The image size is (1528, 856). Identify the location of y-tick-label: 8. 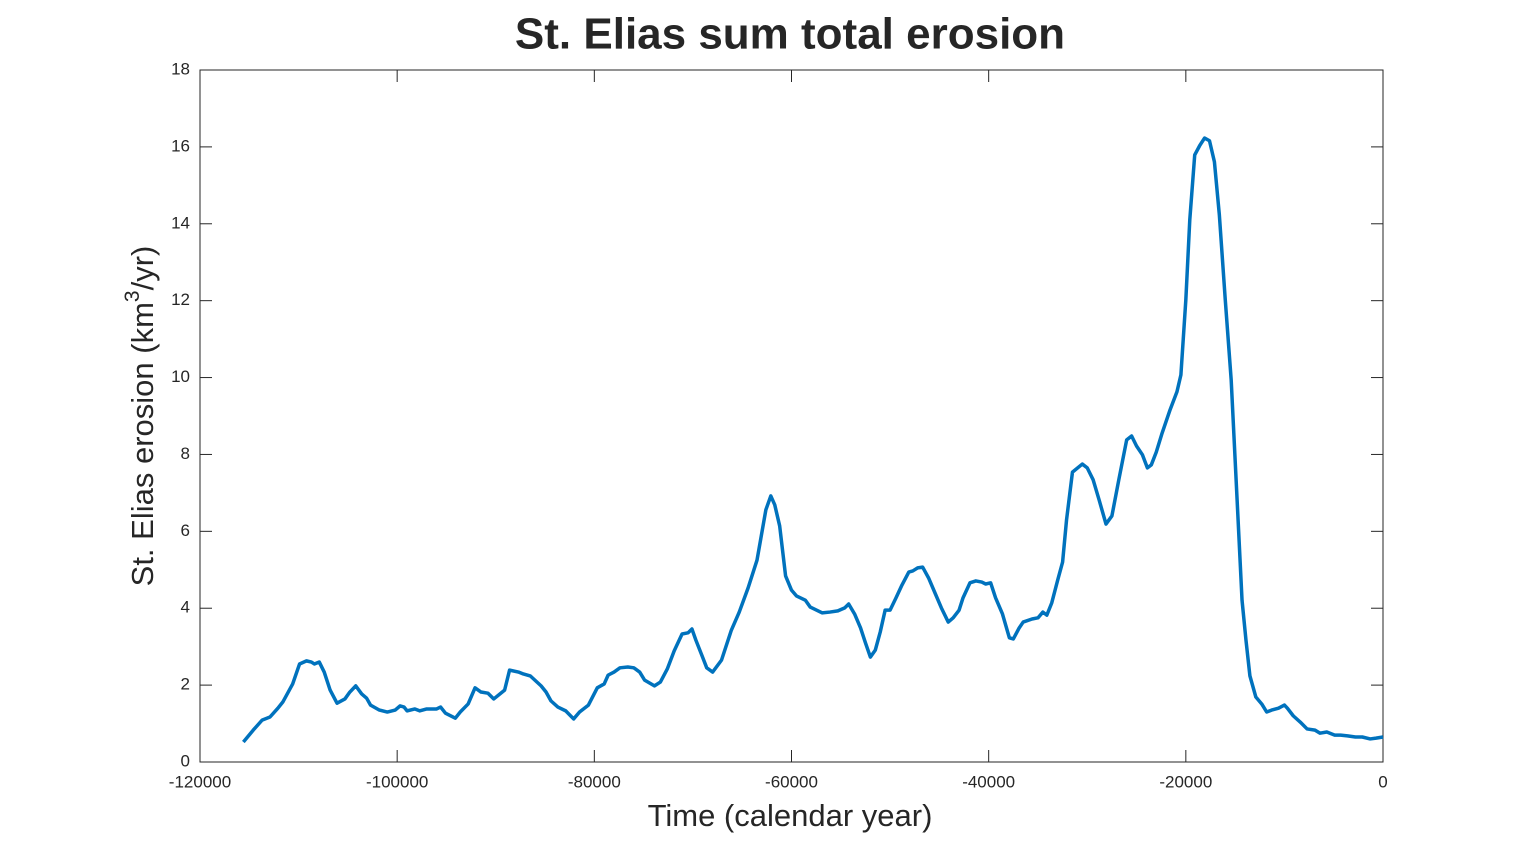
(185, 453).